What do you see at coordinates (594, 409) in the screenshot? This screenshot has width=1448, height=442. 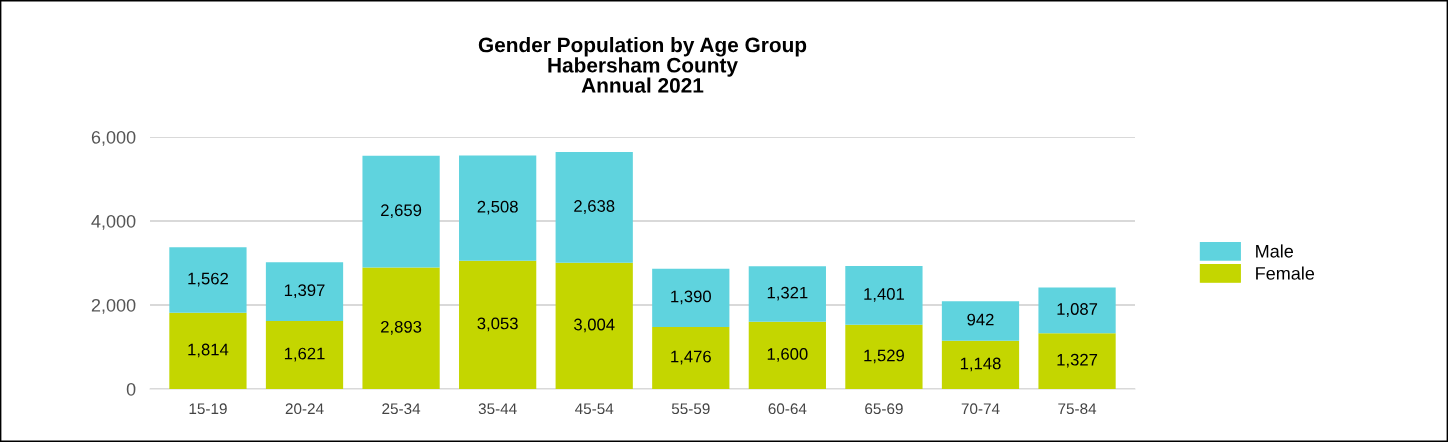 I see `x-tick-label: 45-54` at bounding box center [594, 409].